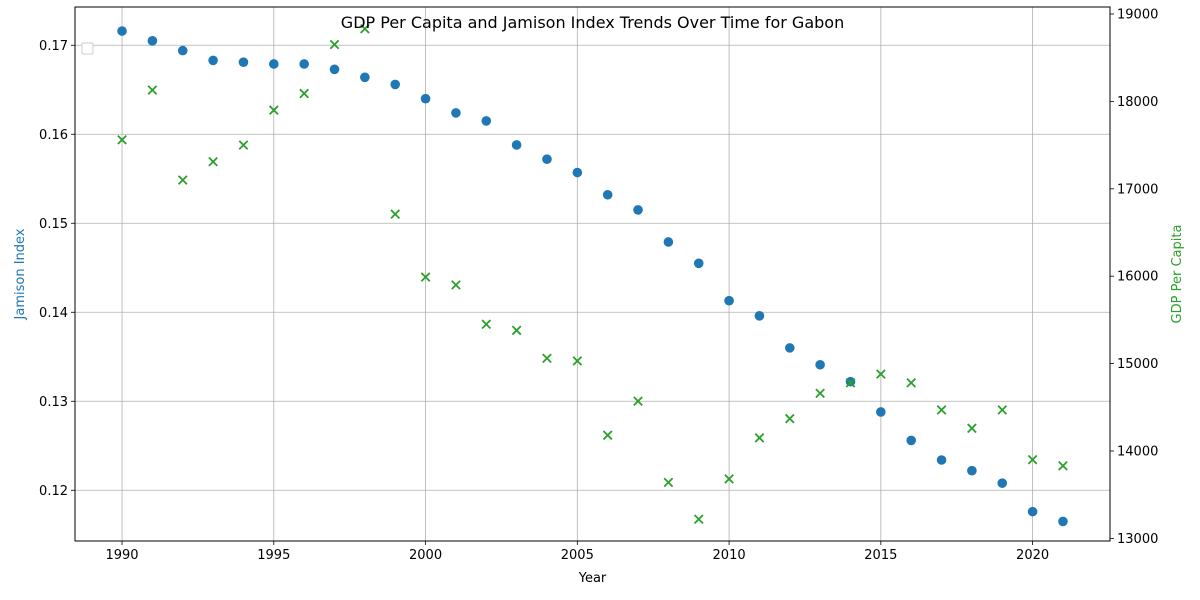 Image resolution: width=1200 pixels, height=600 pixels. I want to click on y-right-tick-label: 15000, so click(1137, 364).